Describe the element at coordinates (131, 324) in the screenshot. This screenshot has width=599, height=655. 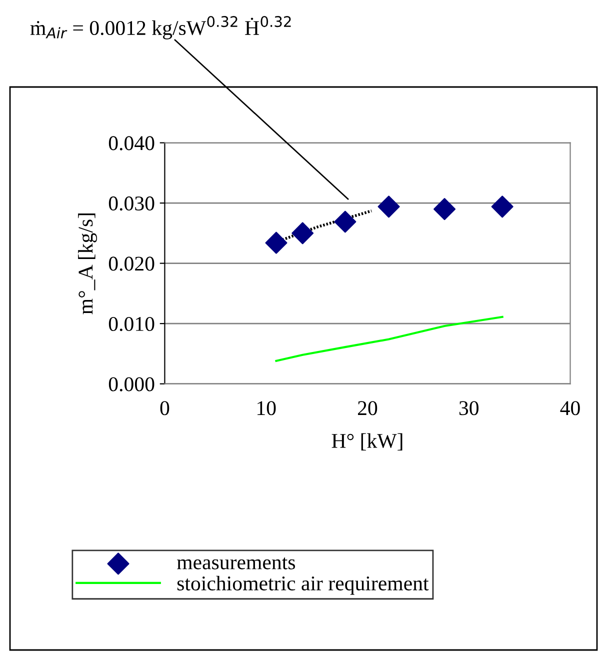
I see `y-tick-label: 0.010` at that location.